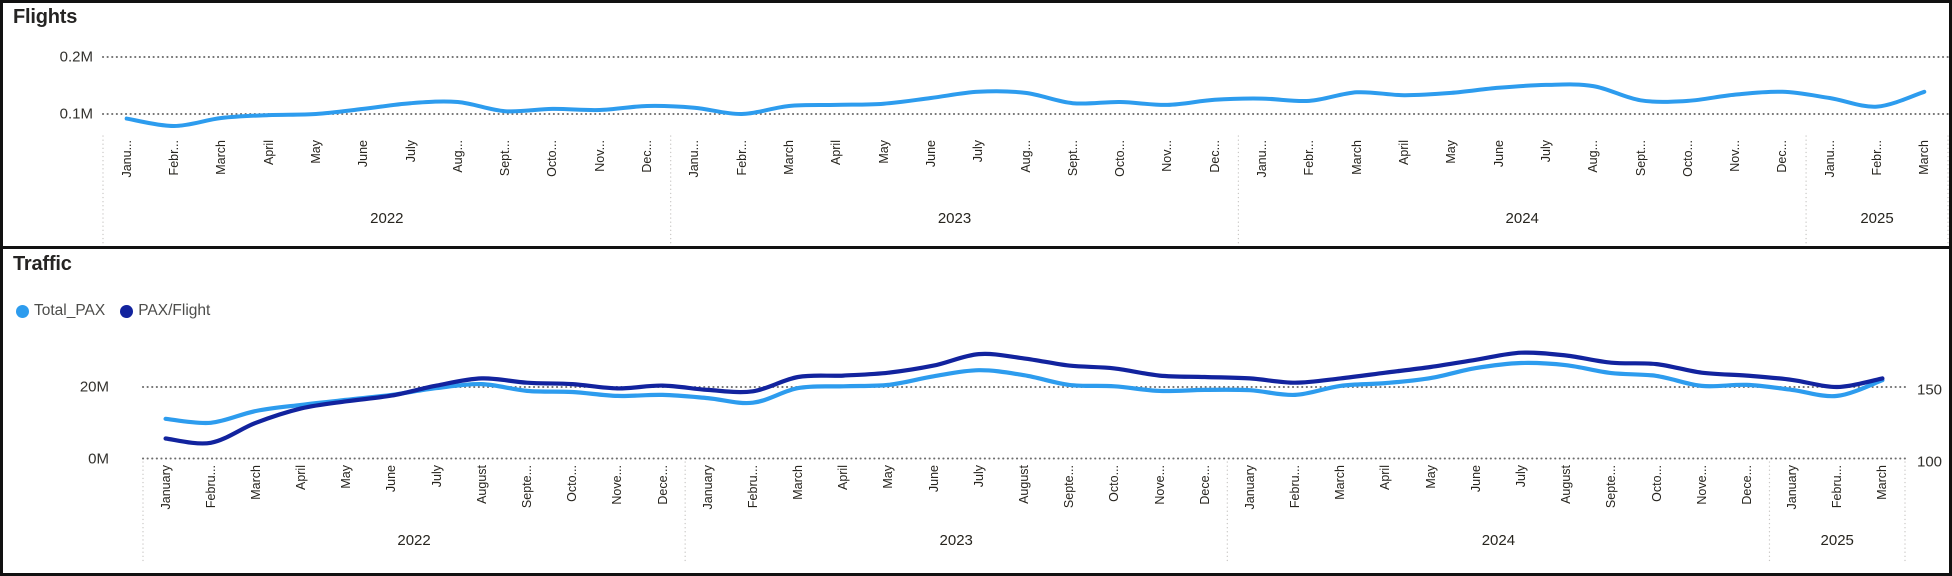 The height and width of the screenshot is (576, 1952). Describe the element at coordinates (414, 540) in the screenshot. I see `traffic-x-axis-year-label: 2022` at that location.